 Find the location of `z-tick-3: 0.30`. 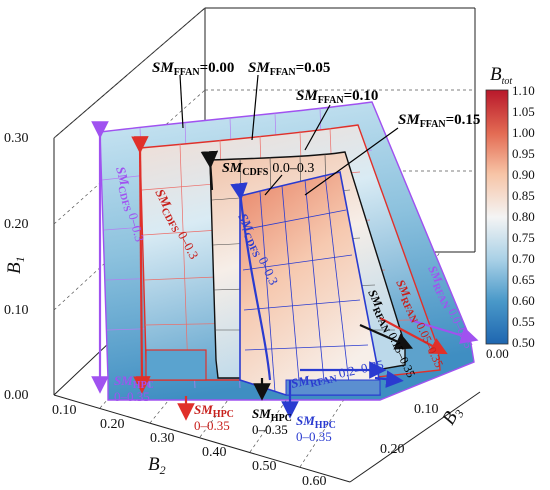

z-tick-3: 0.30 is located at coordinates (16, 138).